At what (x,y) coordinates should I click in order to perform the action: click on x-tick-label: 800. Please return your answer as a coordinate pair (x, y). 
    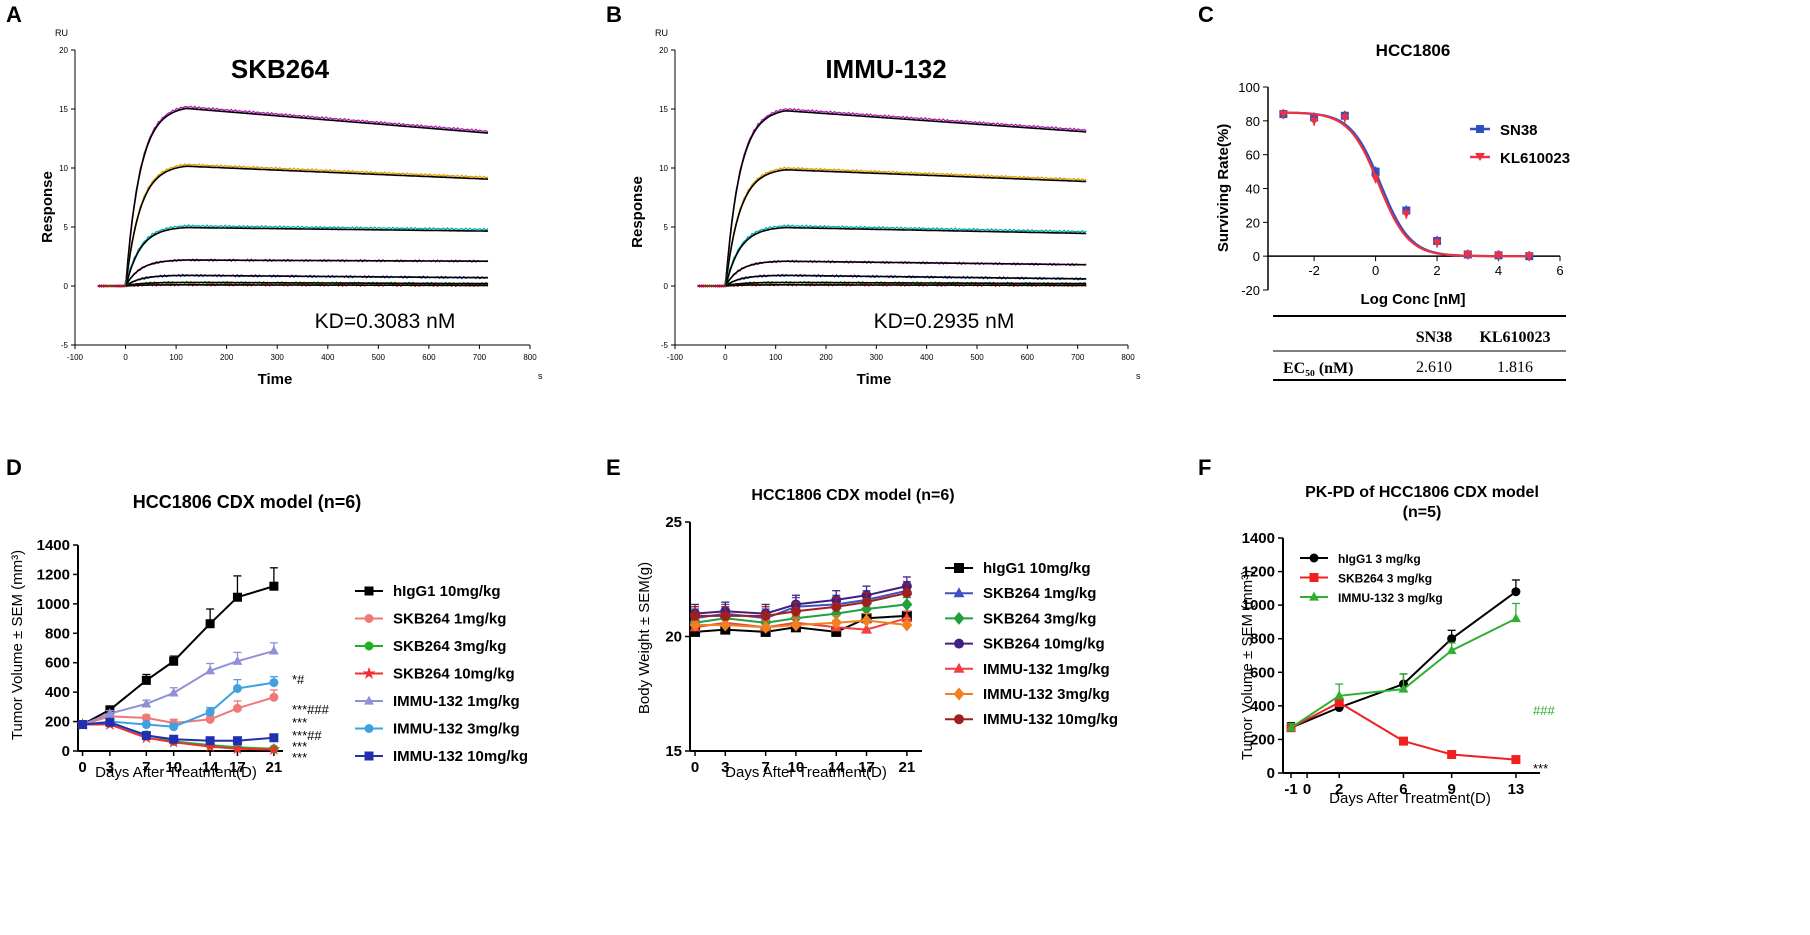
    Looking at the image, I should click on (1128, 357).